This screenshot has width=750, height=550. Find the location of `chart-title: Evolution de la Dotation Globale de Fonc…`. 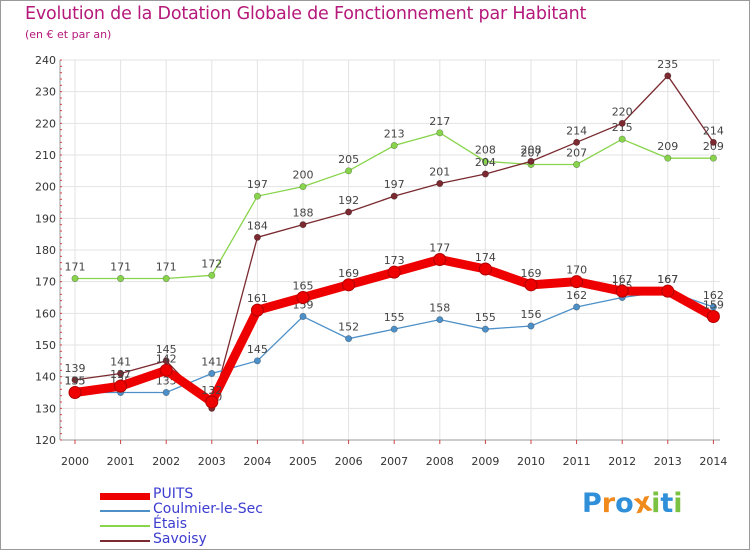

chart-title: Evolution de la Dotation Globale de Fonc… is located at coordinates (306, 14).